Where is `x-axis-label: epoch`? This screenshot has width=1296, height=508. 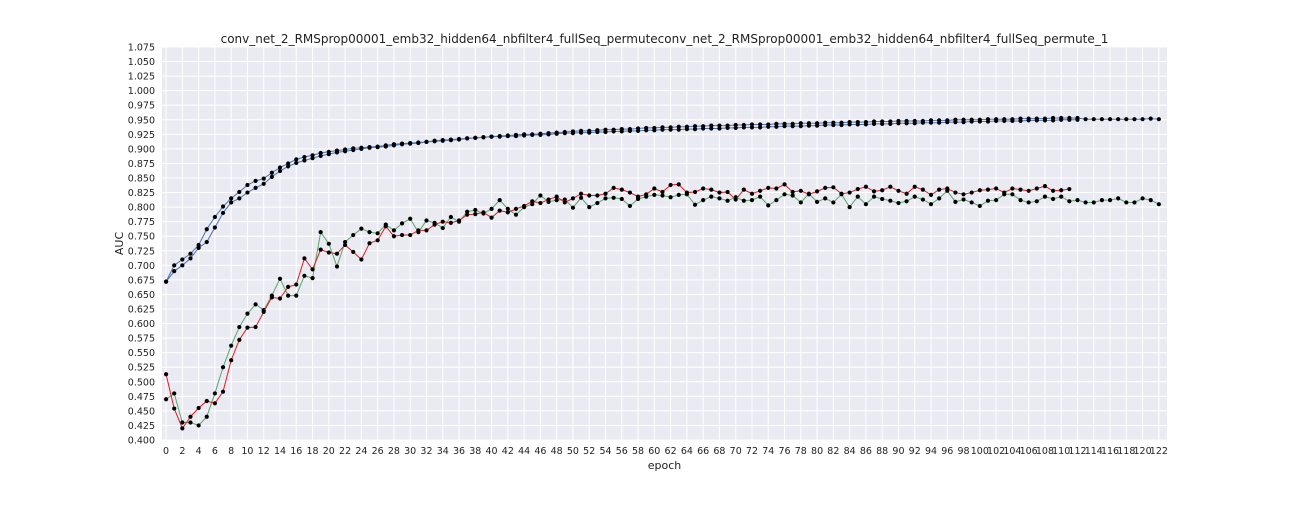
x-axis-label: epoch is located at coordinates (665, 465).